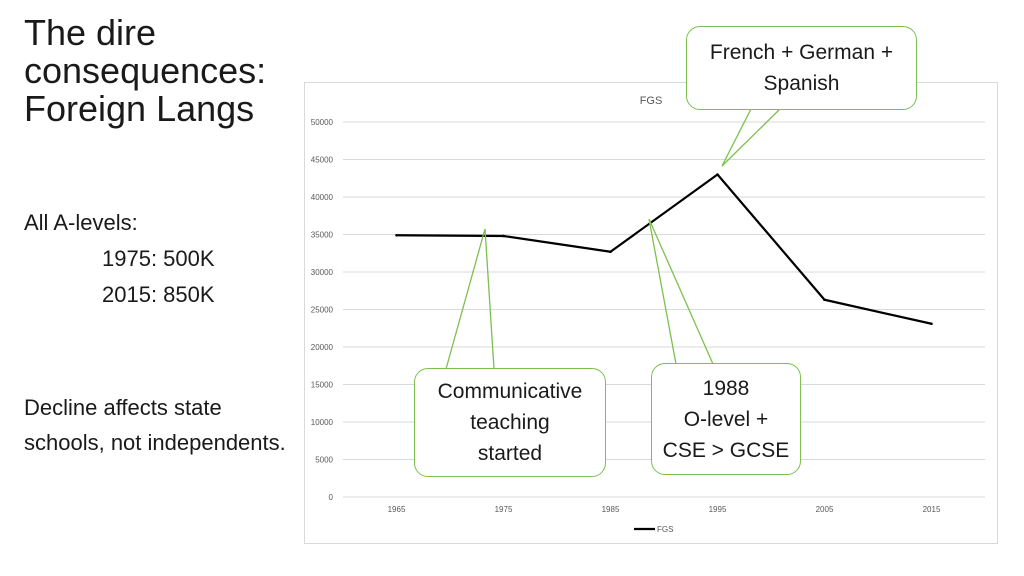  Describe the element at coordinates (322, 347) in the screenshot. I see `y-tick-label: 20000` at that location.